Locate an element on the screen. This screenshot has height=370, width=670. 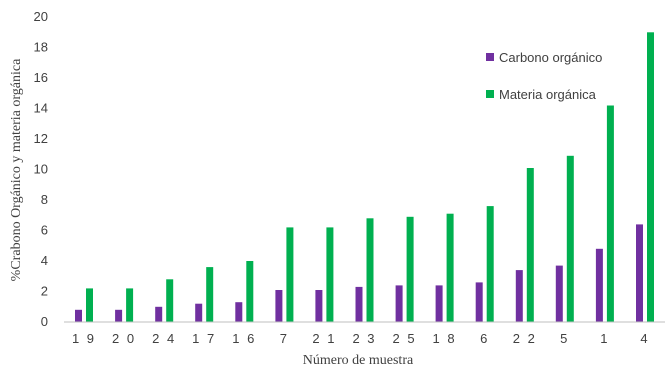
x-tick-label: 1 is located at coordinates (604, 338).